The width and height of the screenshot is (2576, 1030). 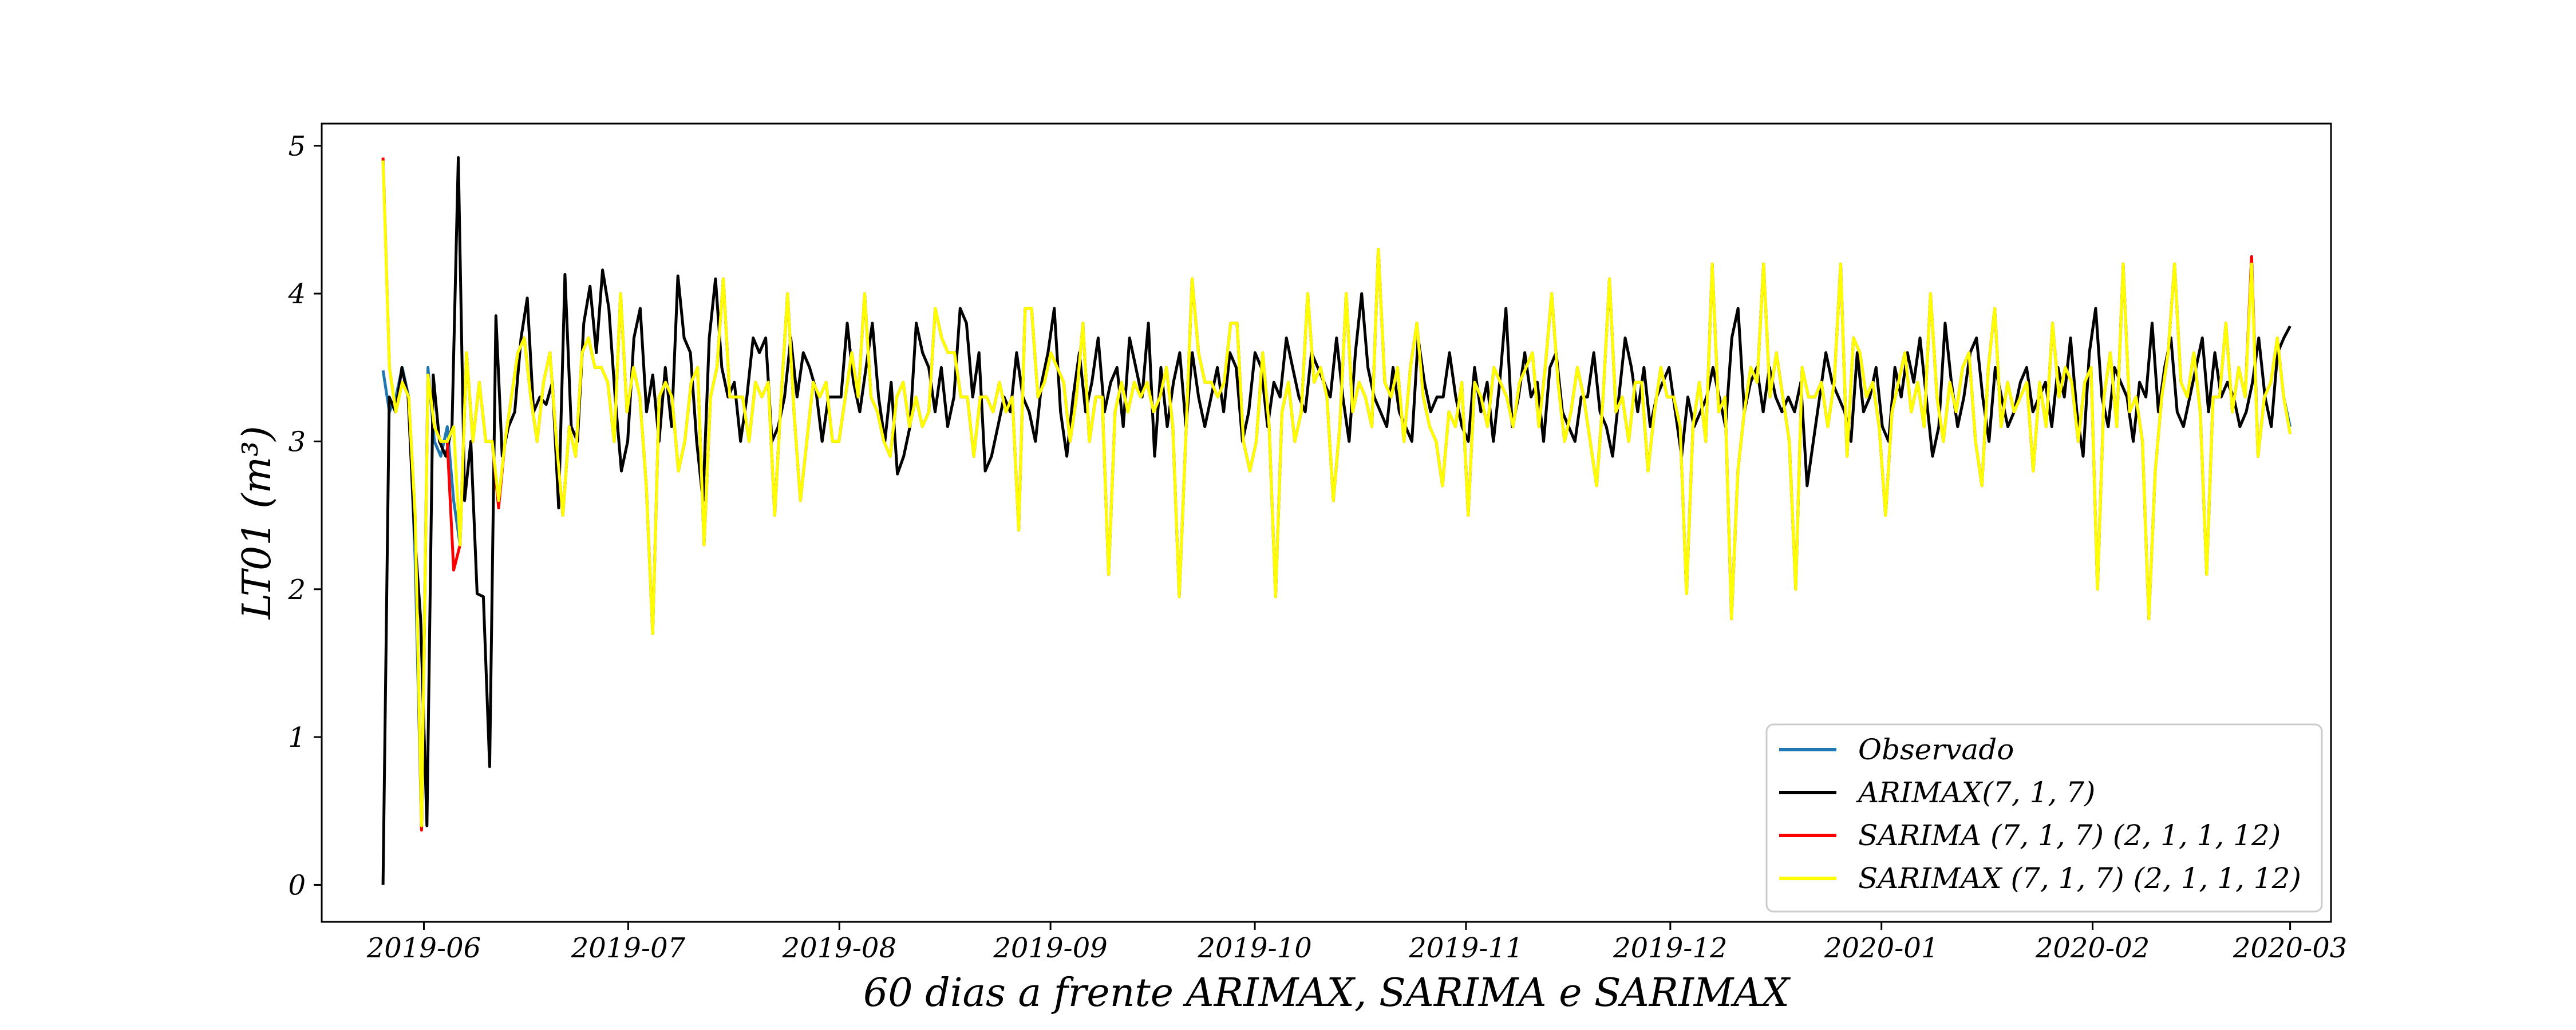 I want to click on y-axis-label: LT01 (m³), so click(x=257, y=523).